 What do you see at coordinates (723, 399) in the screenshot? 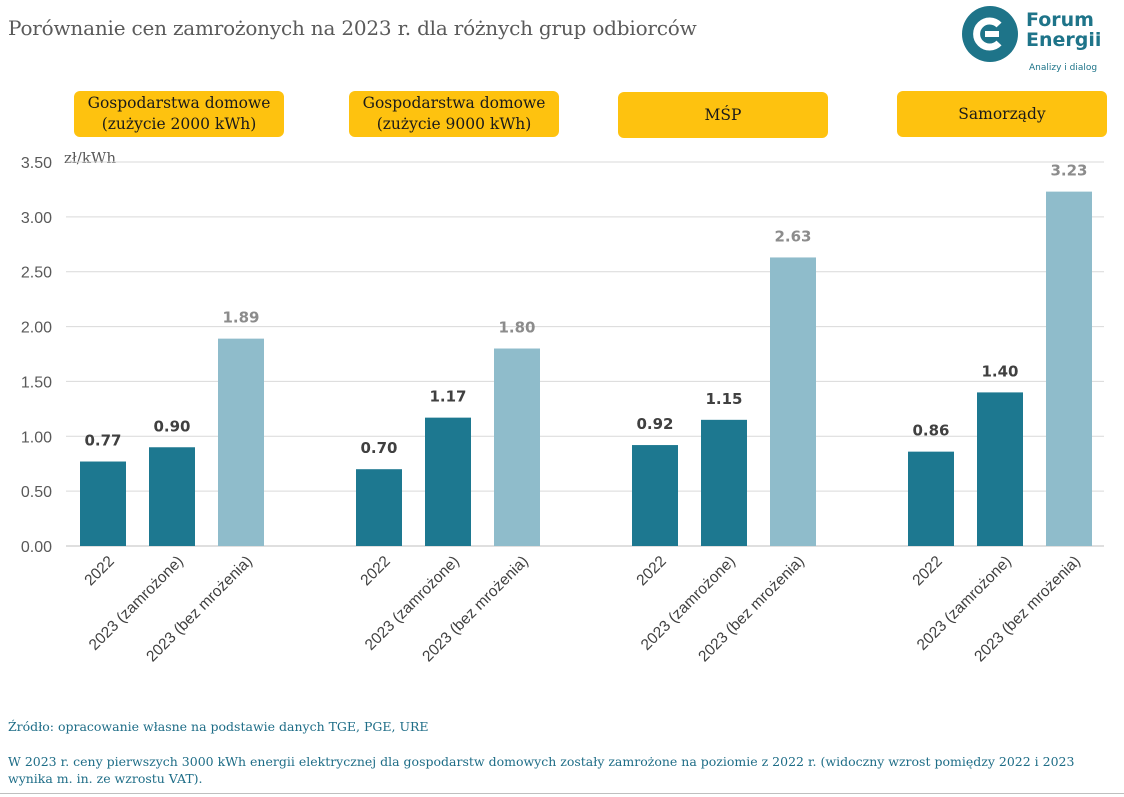
I see `value-label: 1.15` at bounding box center [723, 399].